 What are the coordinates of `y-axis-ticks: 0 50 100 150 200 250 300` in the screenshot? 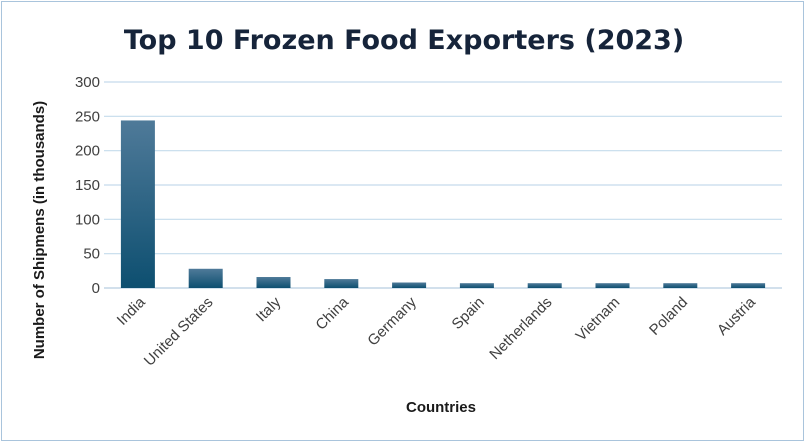 It's located at (87, 185).